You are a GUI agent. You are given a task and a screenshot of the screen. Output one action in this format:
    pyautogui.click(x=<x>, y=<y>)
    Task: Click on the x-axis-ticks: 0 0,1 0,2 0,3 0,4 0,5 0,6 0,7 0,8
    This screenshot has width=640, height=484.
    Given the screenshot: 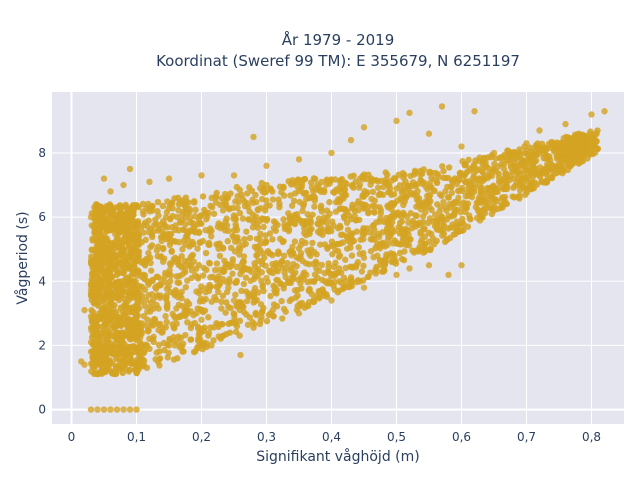 What is the action you would take?
    pyautogui.click(x=334, y=437)
    